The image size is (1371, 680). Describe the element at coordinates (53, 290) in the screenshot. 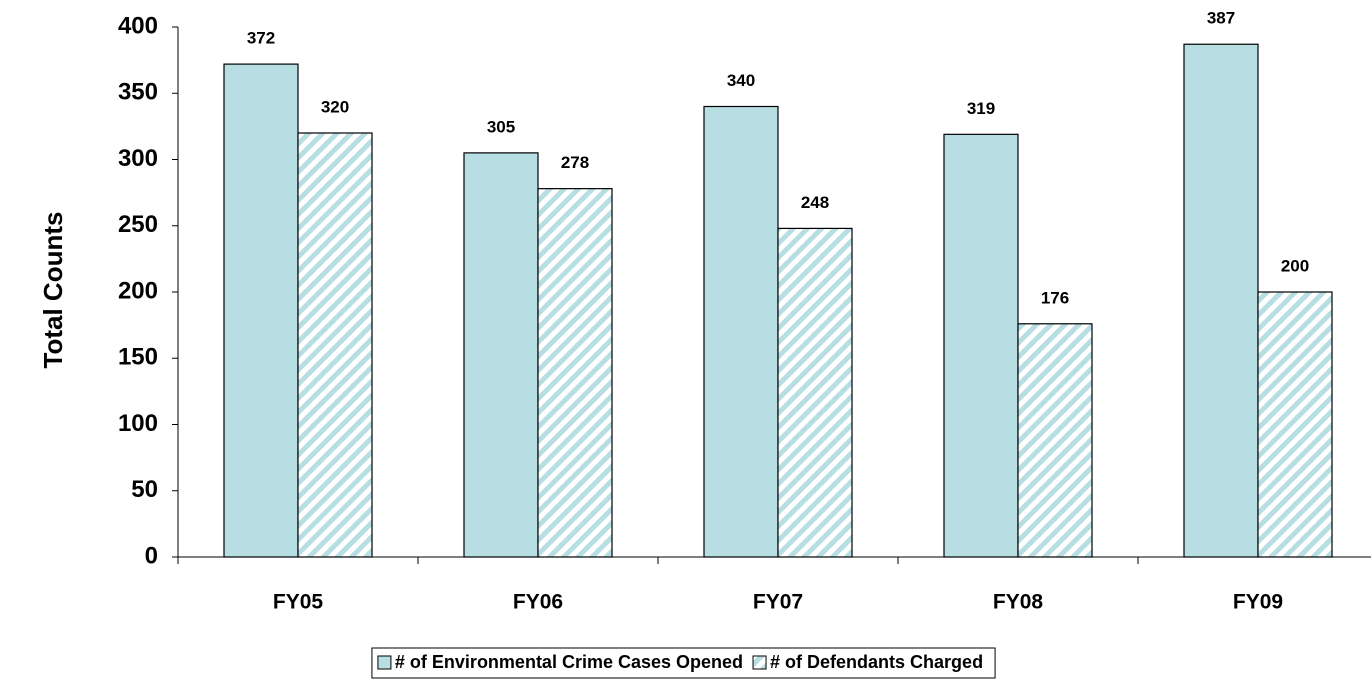

I see `y-axis-label: Total Counts` at that location.